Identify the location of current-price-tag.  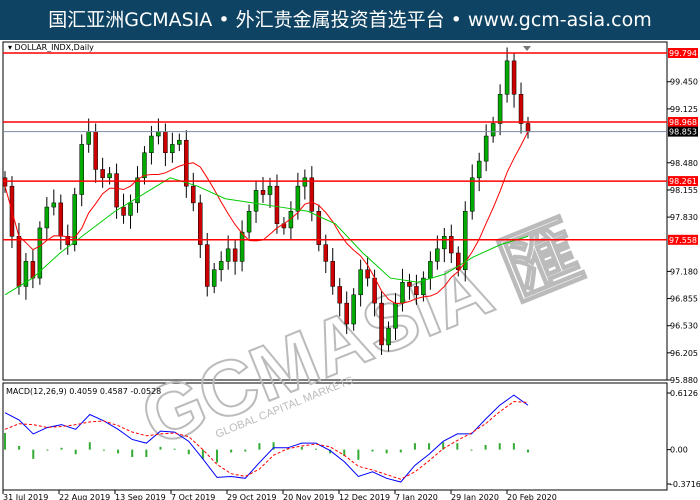
(683, 131).